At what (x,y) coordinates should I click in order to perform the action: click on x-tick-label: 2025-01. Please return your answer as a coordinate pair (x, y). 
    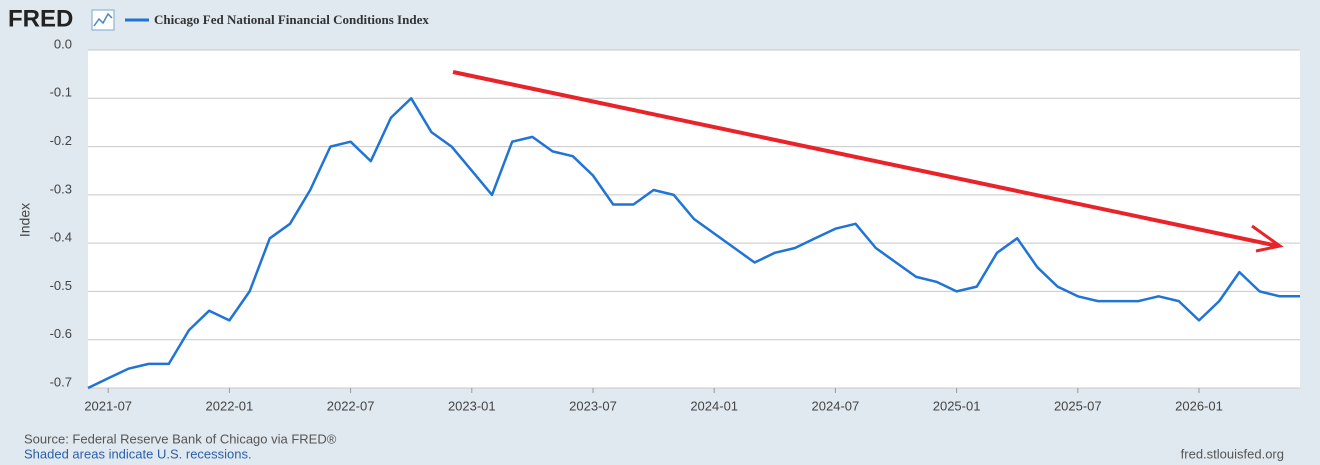
    Looking at the image, I should click on (957, 405).